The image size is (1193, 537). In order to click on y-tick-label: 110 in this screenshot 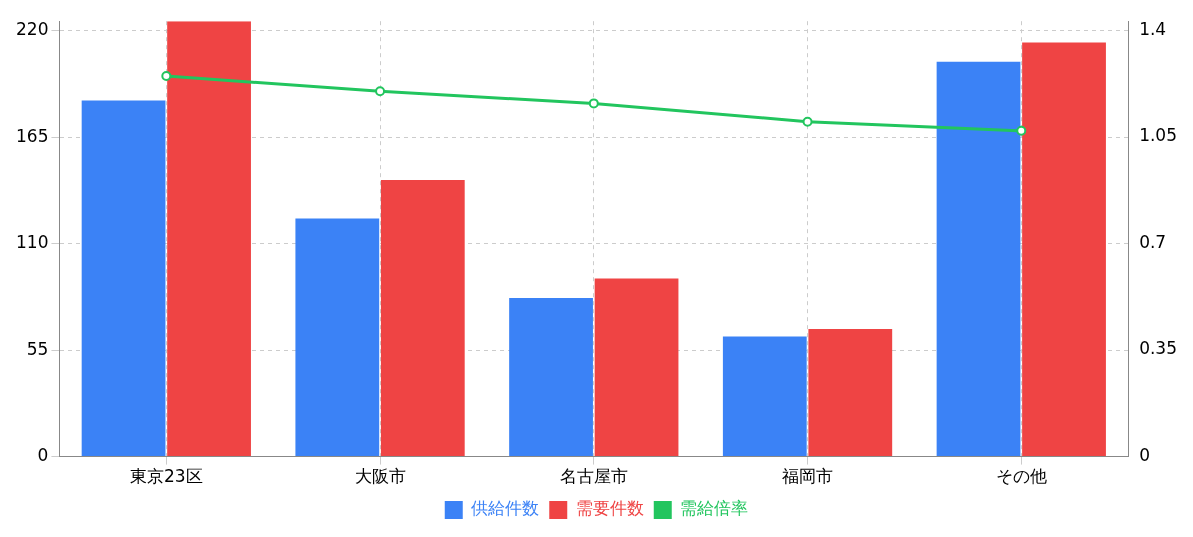, I will do `click(32, 242)`.